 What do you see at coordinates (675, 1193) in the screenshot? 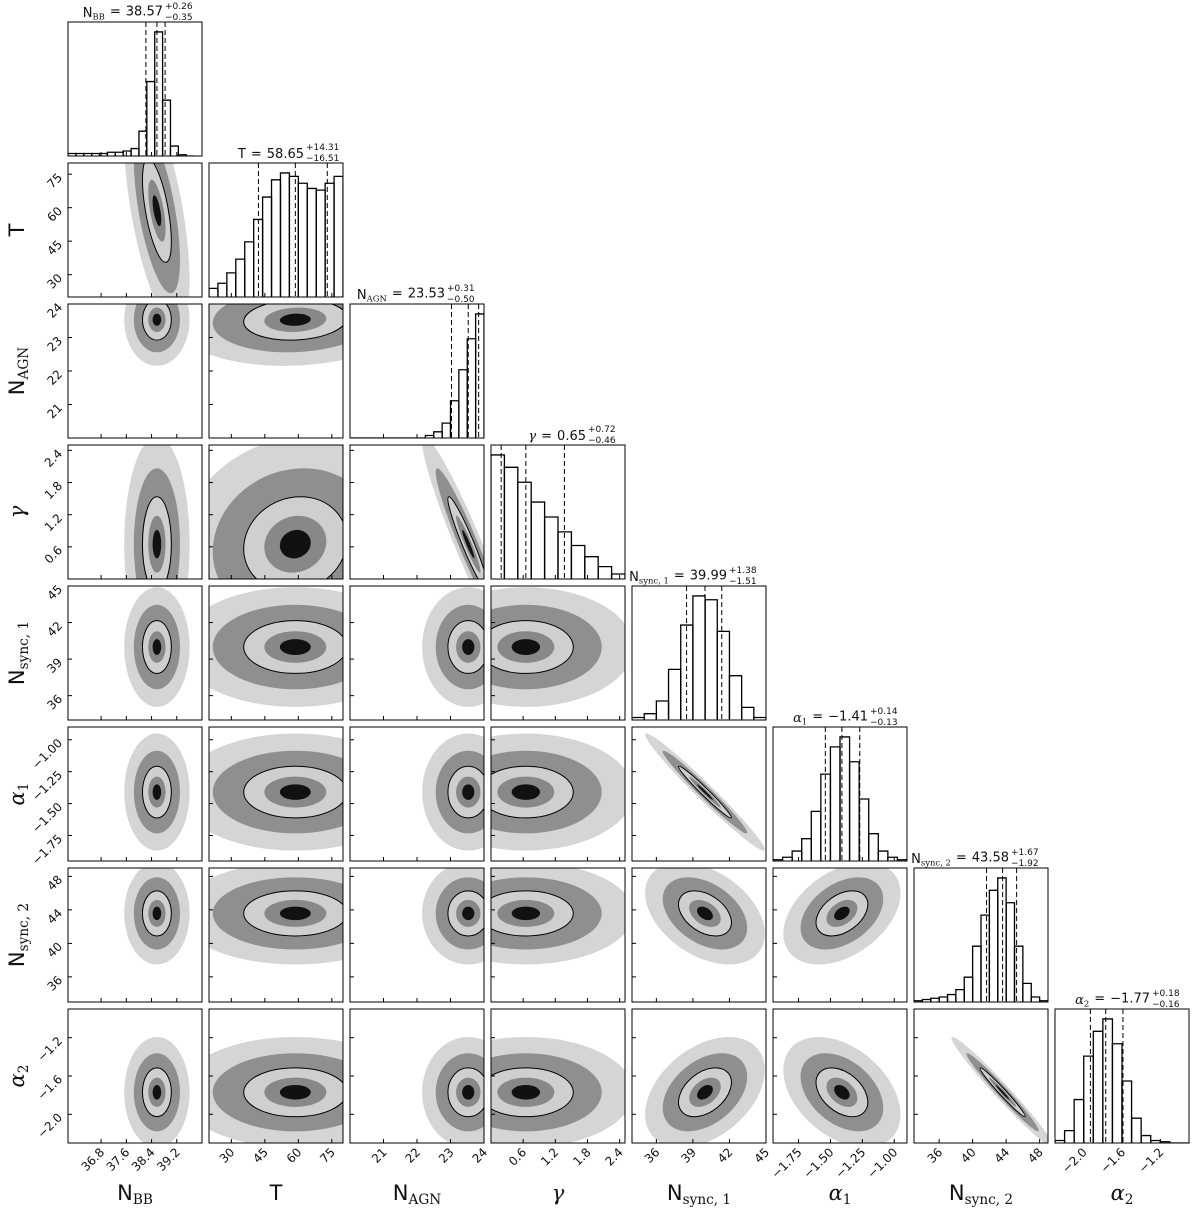
I see `x-axis-label-main: N` at bounding box center [675, 1193].